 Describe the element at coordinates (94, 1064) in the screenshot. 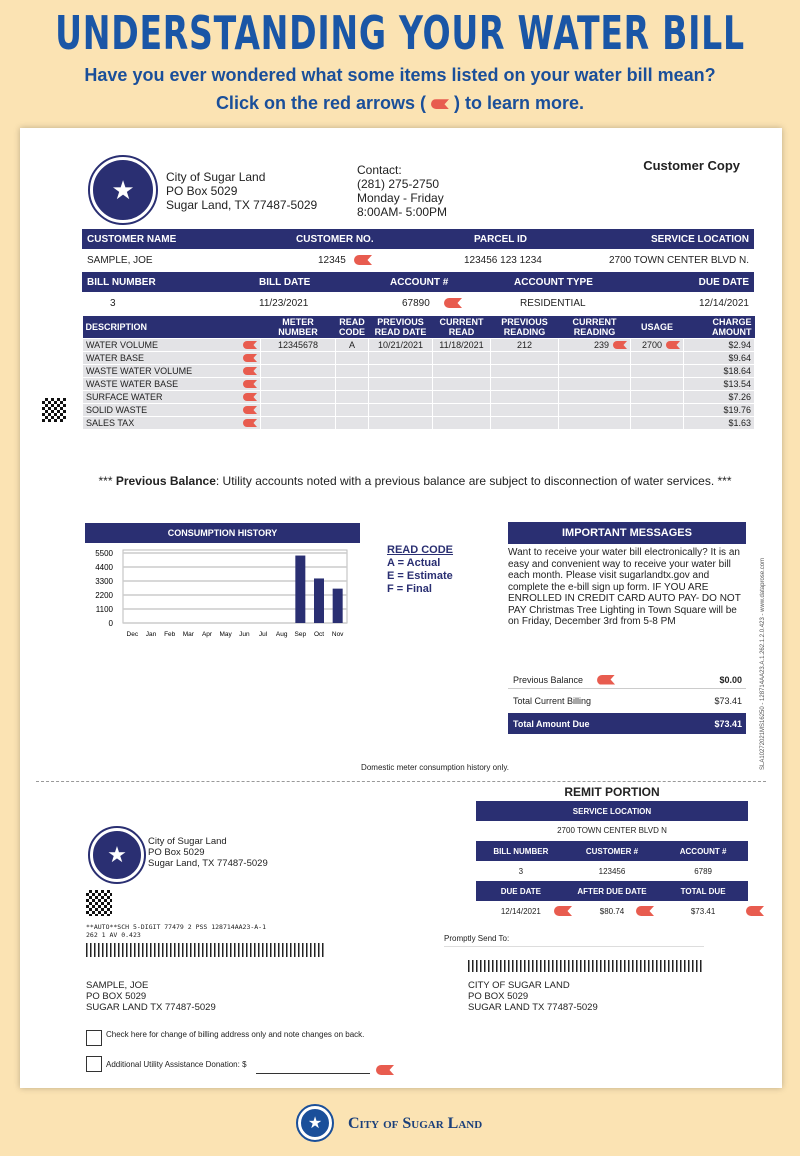

I see `donation-checkbox` at that location.